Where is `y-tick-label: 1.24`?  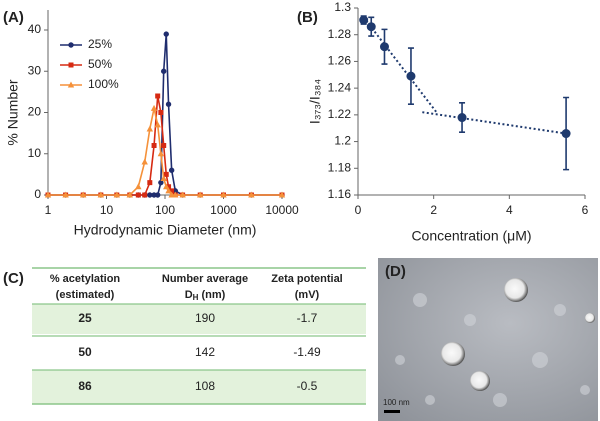 y-tick-label: 1.24 is located at coordinates (340, 87).